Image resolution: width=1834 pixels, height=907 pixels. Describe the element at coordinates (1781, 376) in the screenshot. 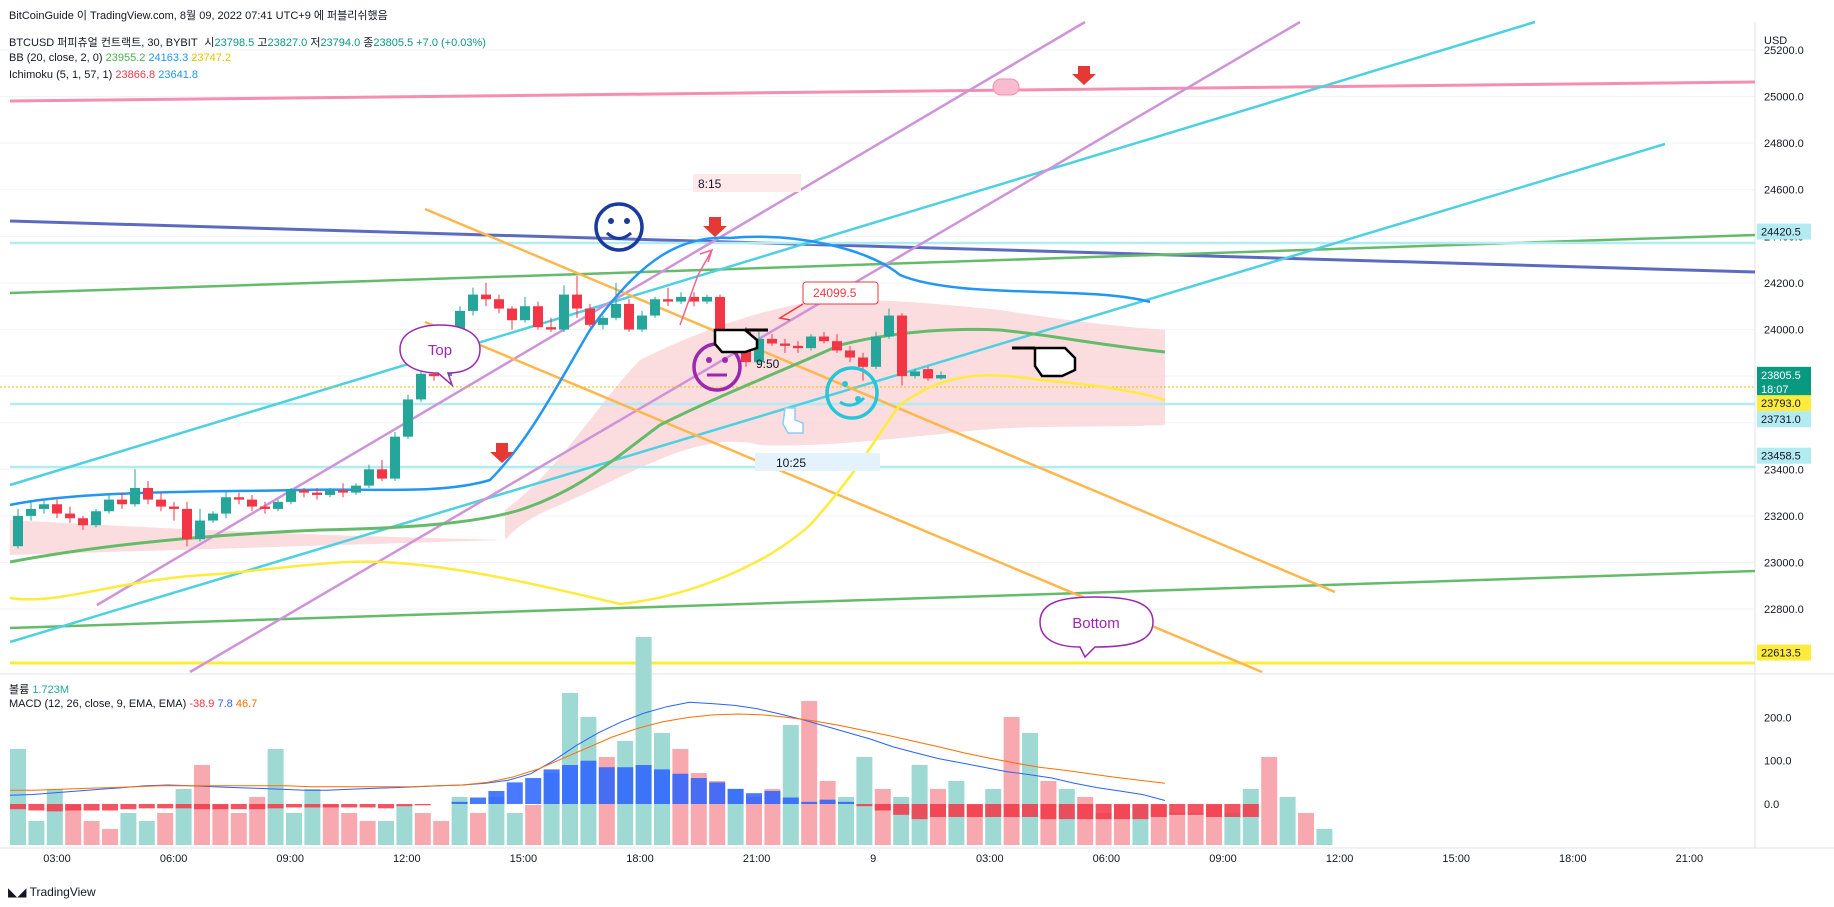

I see `price-label-text: 23805.5` at that location.